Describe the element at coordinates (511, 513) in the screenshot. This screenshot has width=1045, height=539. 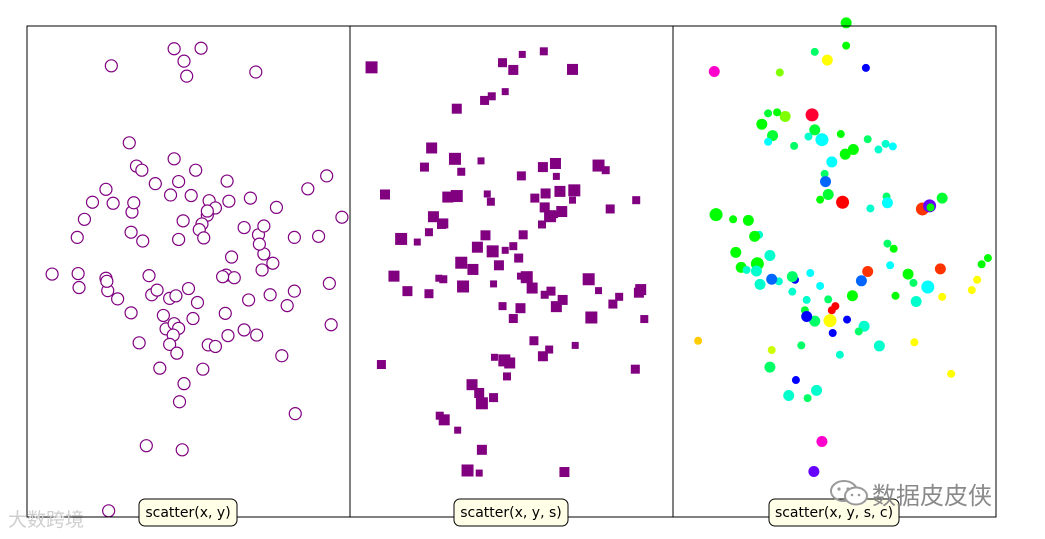
I see `panel-label: scatter(x, y, s)` at that location.